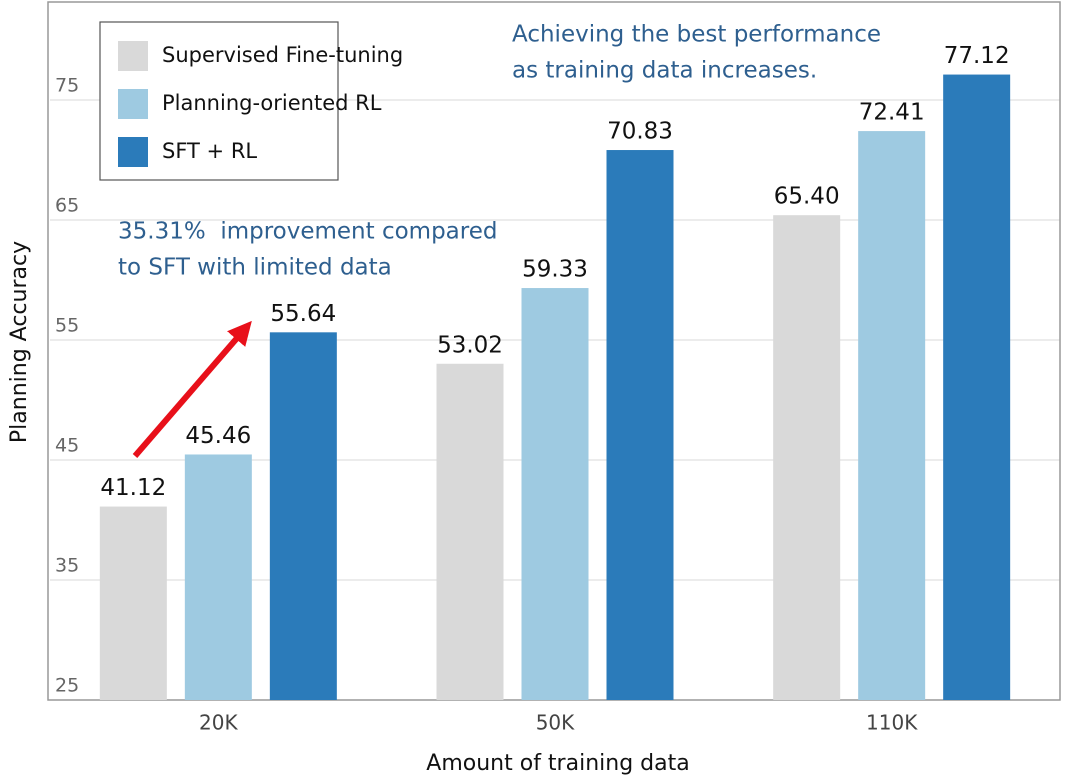  I want to click on value-label: 77.12, so click(977, 56).